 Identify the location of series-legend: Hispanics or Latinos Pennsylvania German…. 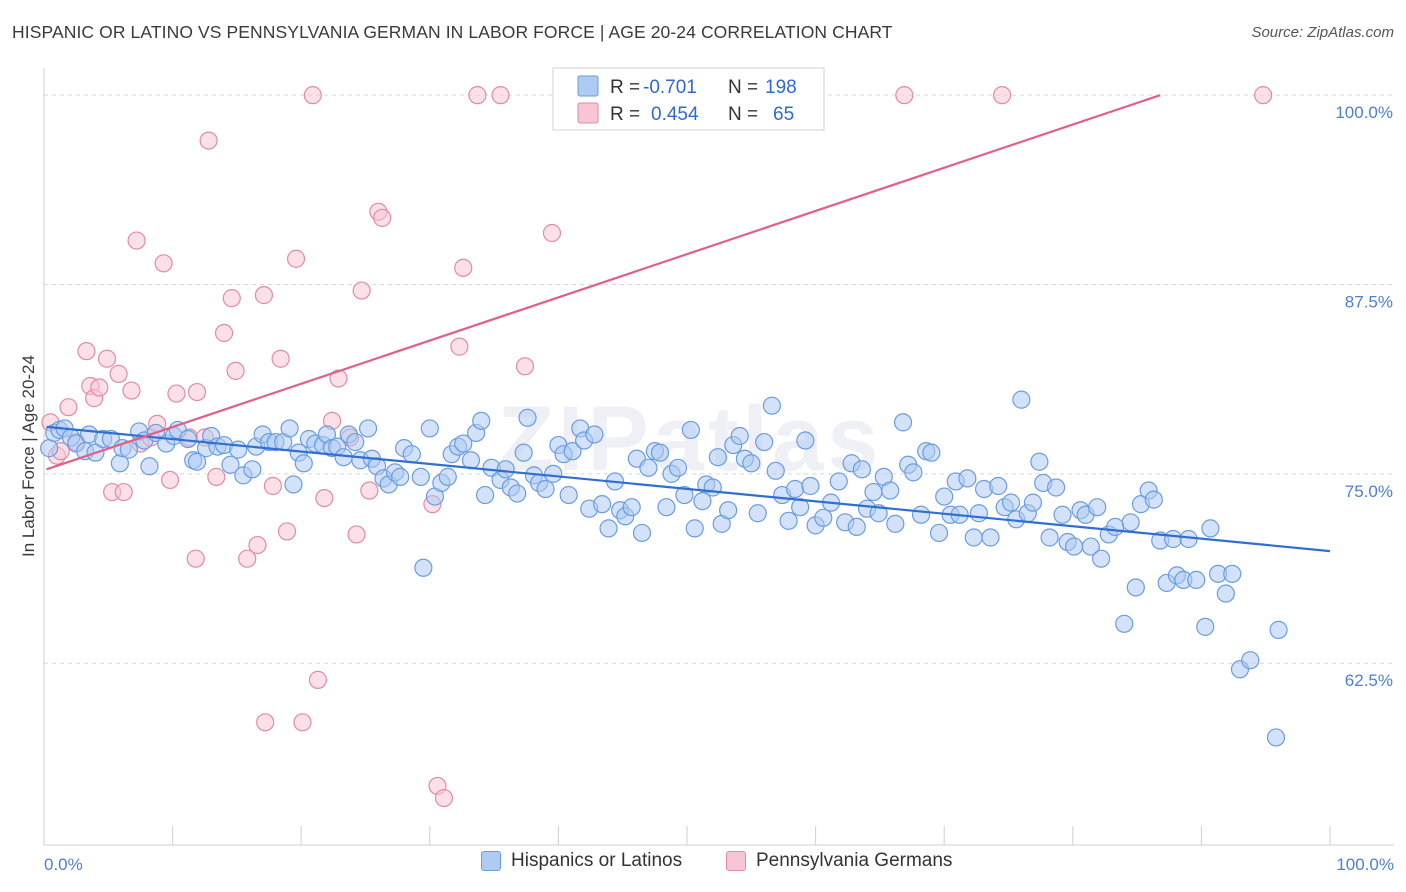
(703, 865).